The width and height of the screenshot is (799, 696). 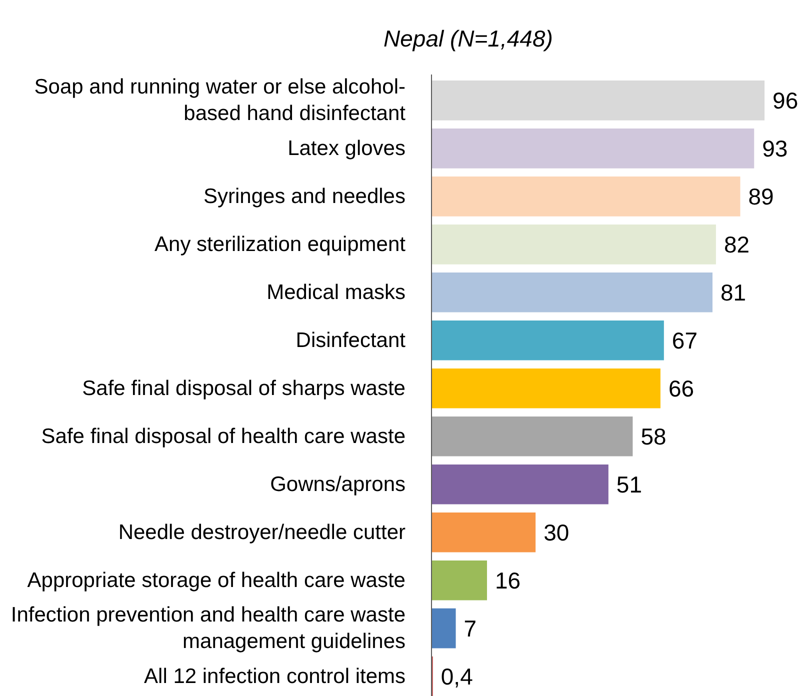 What do you see at coordinates (761, 196) in the screenshot?
I see `data-label: 89` at bounding box center [761, 196].